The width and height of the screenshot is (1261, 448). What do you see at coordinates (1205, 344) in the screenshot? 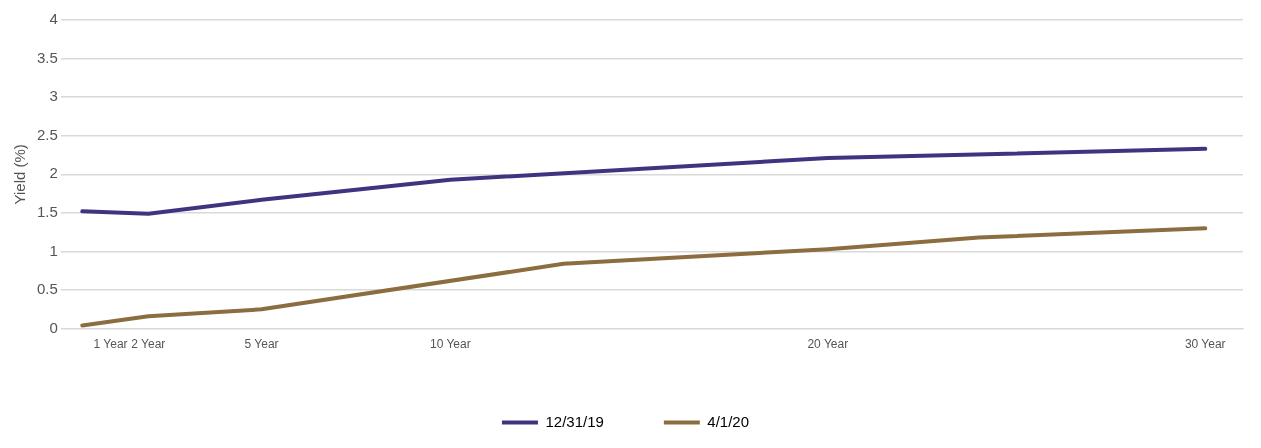
I see `x-tick-label: 30 Year` at bounding box center [1205, 344].